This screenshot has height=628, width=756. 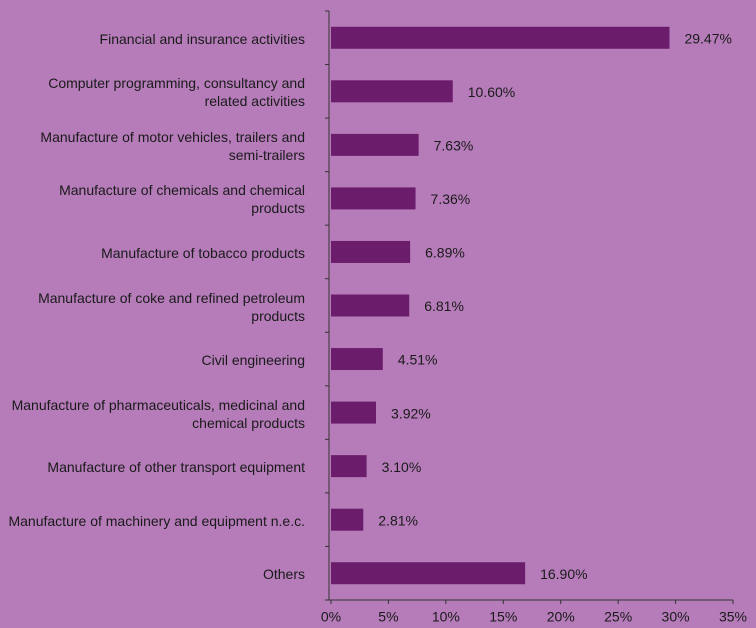 What do you see at coordinates (411, 413) in the screenshot?
I see `value-label: 3.92%` at bounding box center [411, 413].